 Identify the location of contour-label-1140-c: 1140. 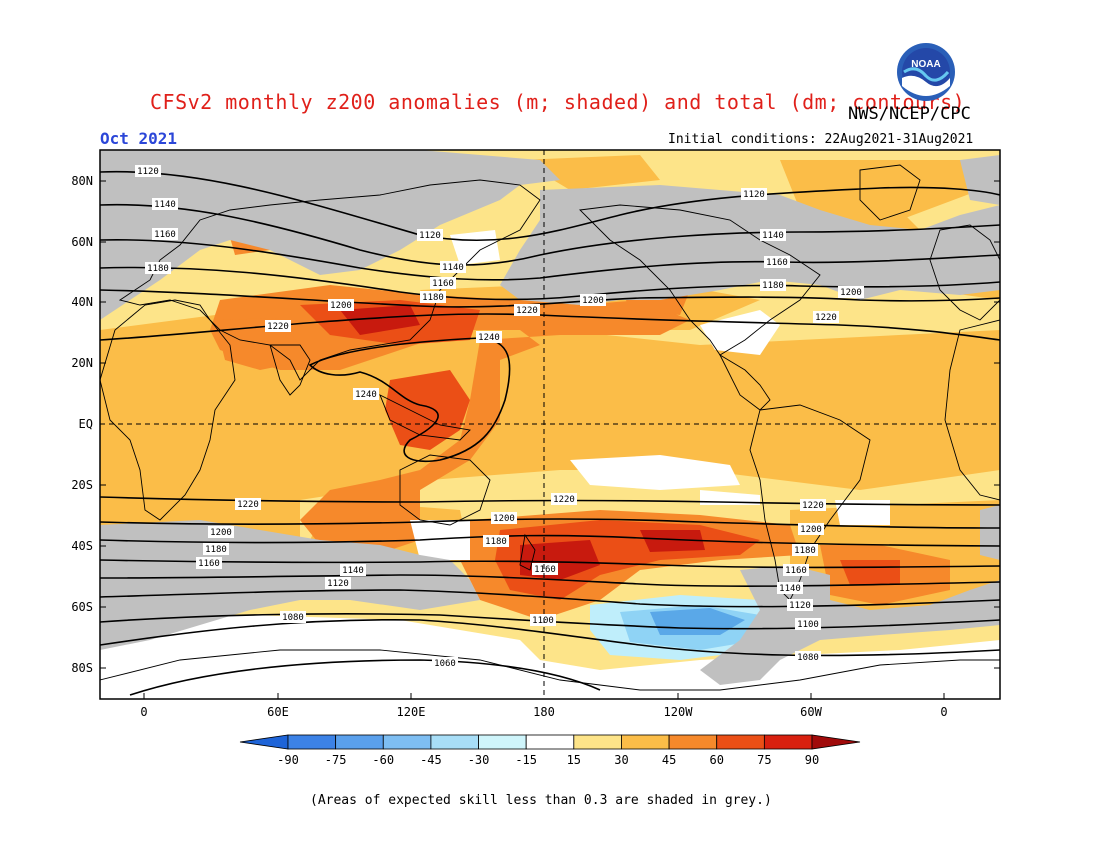
(773, 235).